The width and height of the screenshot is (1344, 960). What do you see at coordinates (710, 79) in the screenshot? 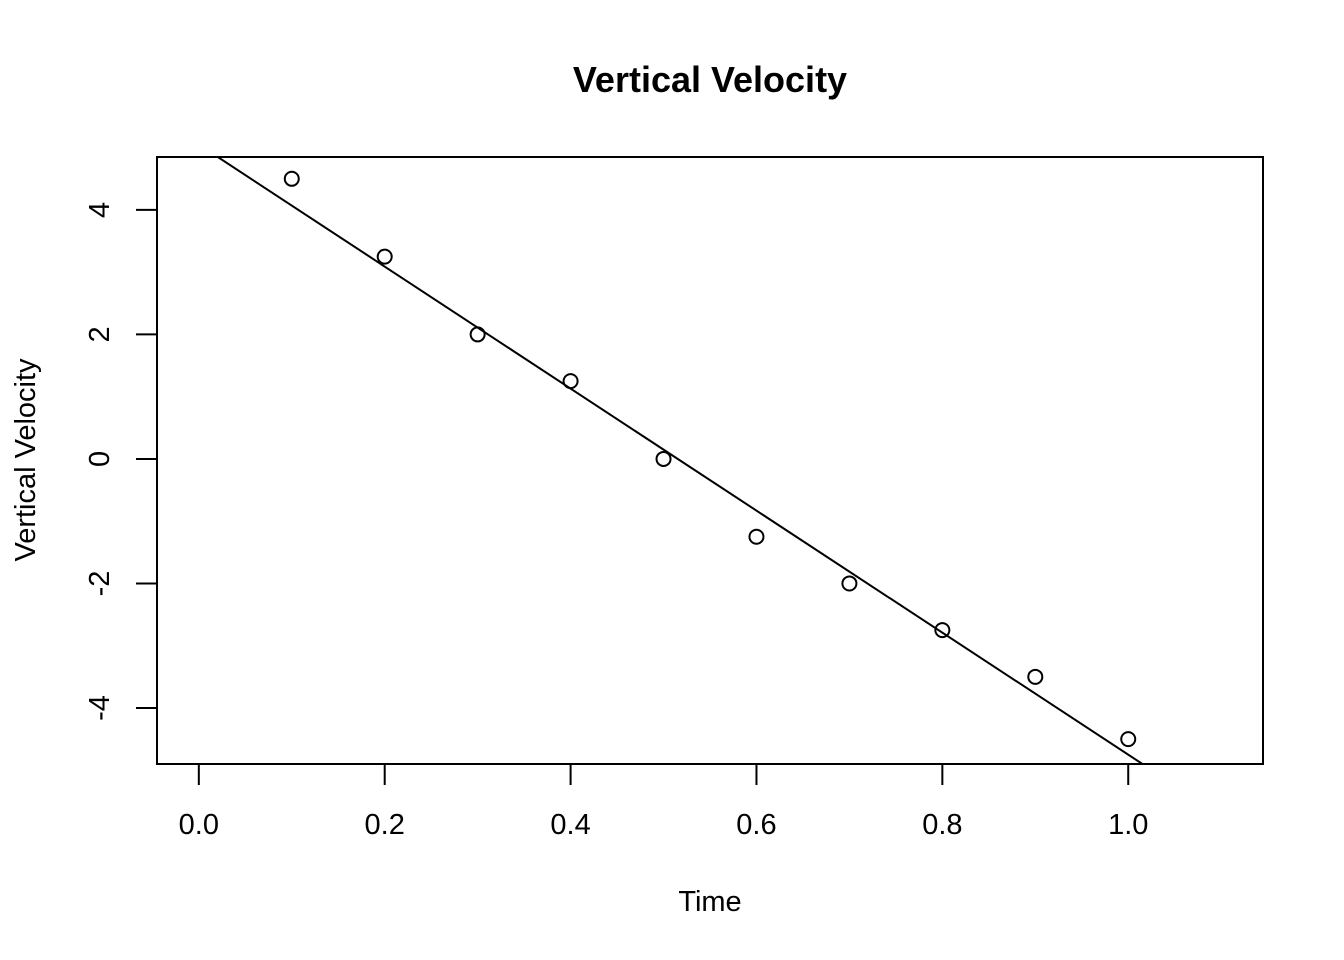
I see `chart-title: Vertical Velocity` at bounding box center [710, 79].